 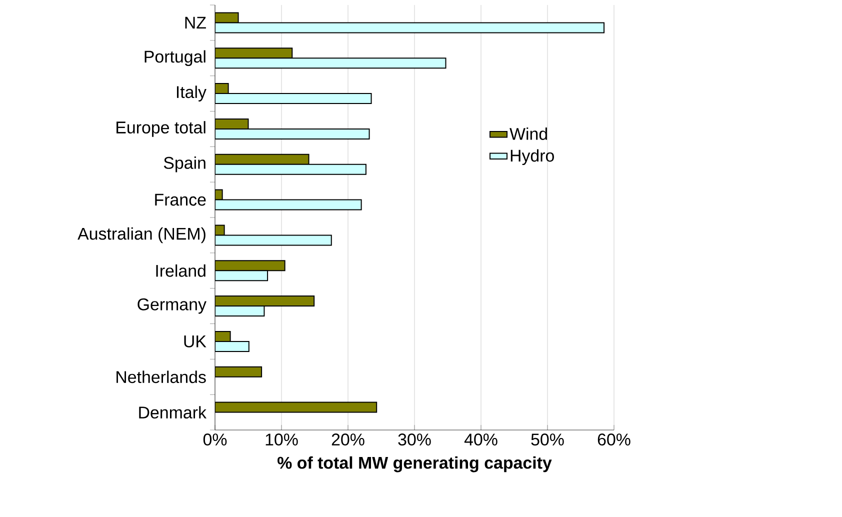 What do you see at coordinates (348, 440) in the screenshot?
I see `x-tick-label: 20%` at bounding box center [348, 440].